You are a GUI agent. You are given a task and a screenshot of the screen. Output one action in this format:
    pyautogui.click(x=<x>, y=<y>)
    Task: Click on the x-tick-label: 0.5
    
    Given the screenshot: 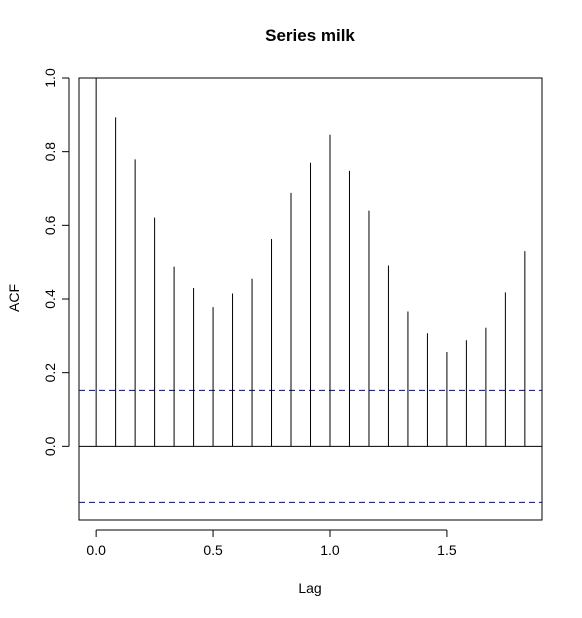 What is the action you would take?
    pyautogui.click(x=213, y=550)
    